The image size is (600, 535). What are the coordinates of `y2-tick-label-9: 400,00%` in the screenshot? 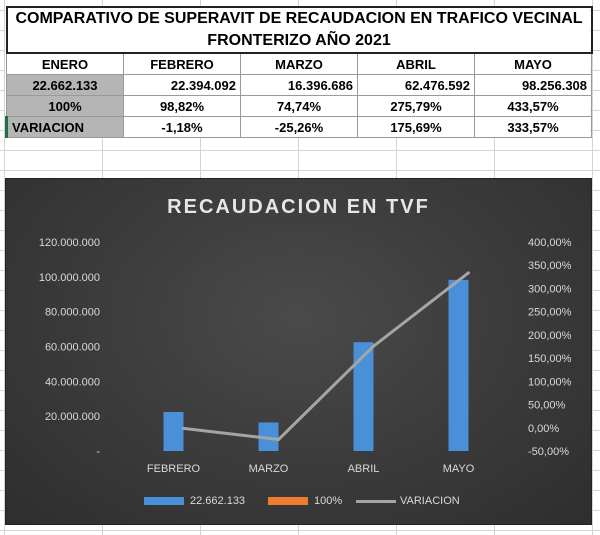 It's located at (550, 243).